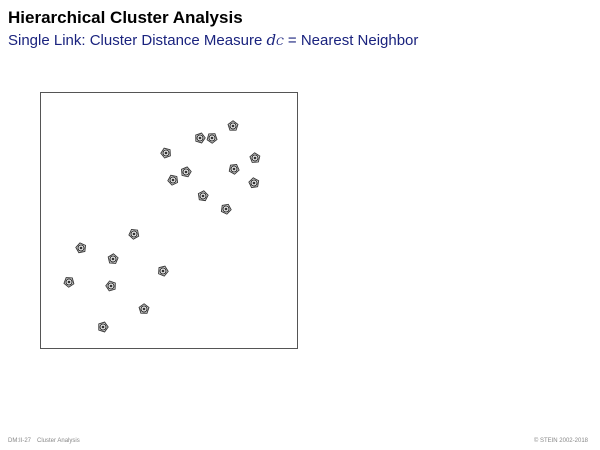 This screenshot has width=600, height=450. What do you see at coordinates (271, 40) in the screenshot?
I see `distance-symbol: d` at bounding box center [271, 40].